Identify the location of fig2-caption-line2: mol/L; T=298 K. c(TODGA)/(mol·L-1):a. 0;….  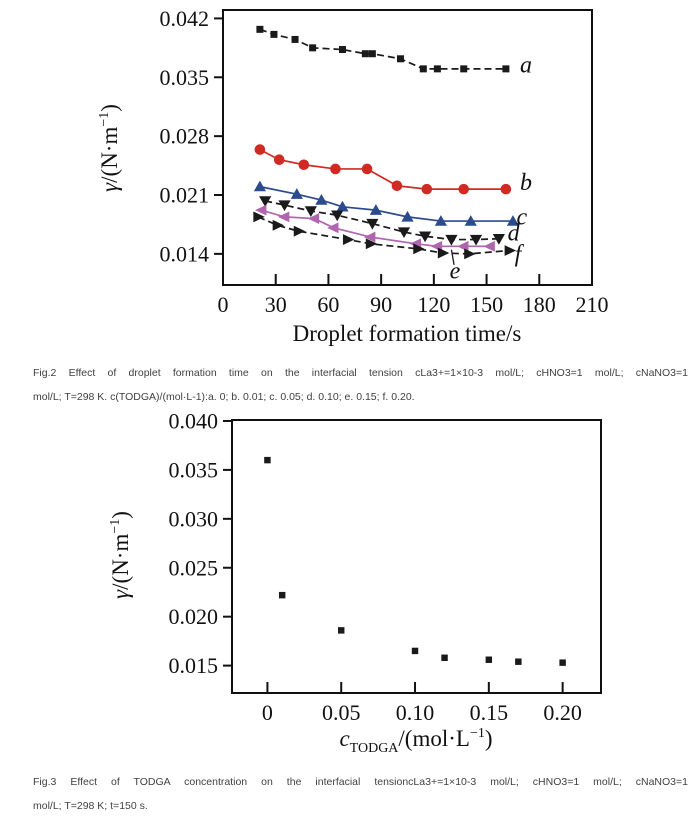
(224, 397).